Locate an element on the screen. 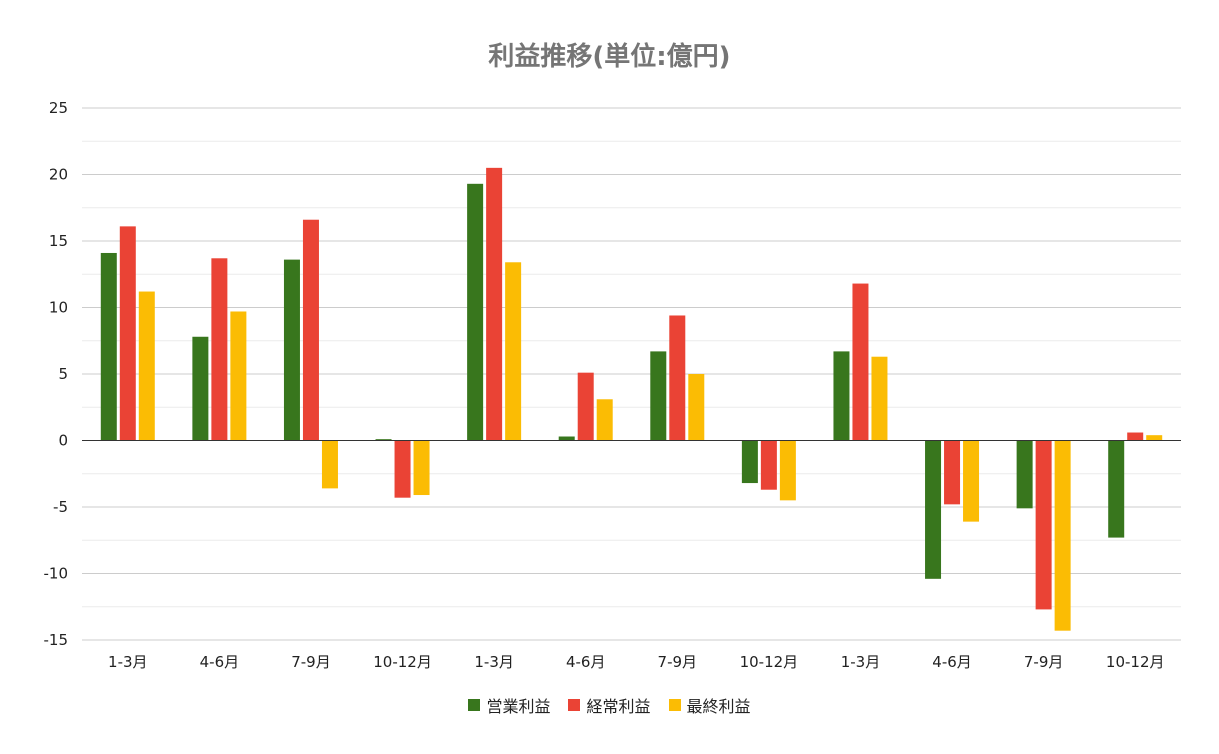 The width and height of the screenshot is (1219, 754). y-tick-label: 0 is located at coordinates (63, 441).